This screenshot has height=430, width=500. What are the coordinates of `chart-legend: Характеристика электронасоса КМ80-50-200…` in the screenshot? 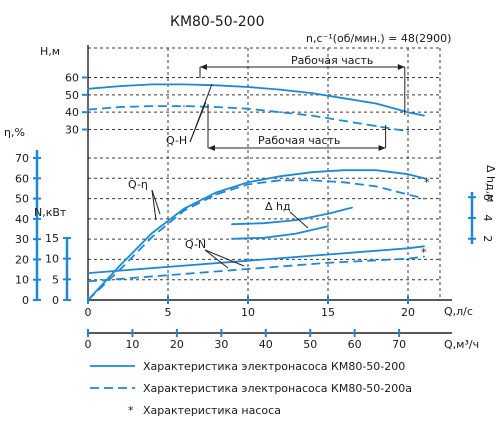 It's located at (251, 388).